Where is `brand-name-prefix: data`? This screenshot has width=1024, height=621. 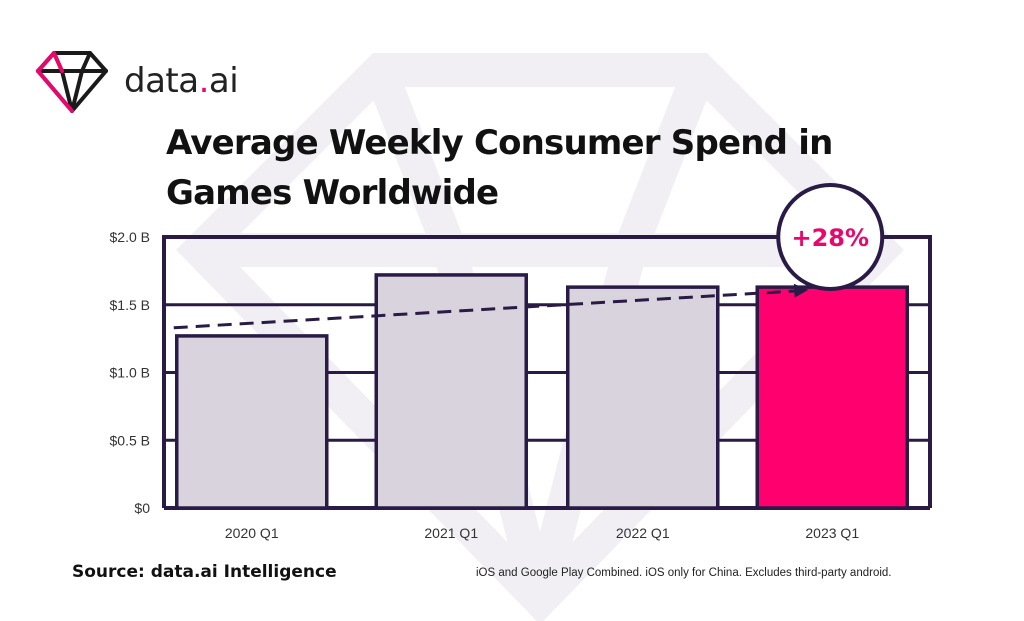
brand-name-prefix: data is located at coordinates (161, 81).